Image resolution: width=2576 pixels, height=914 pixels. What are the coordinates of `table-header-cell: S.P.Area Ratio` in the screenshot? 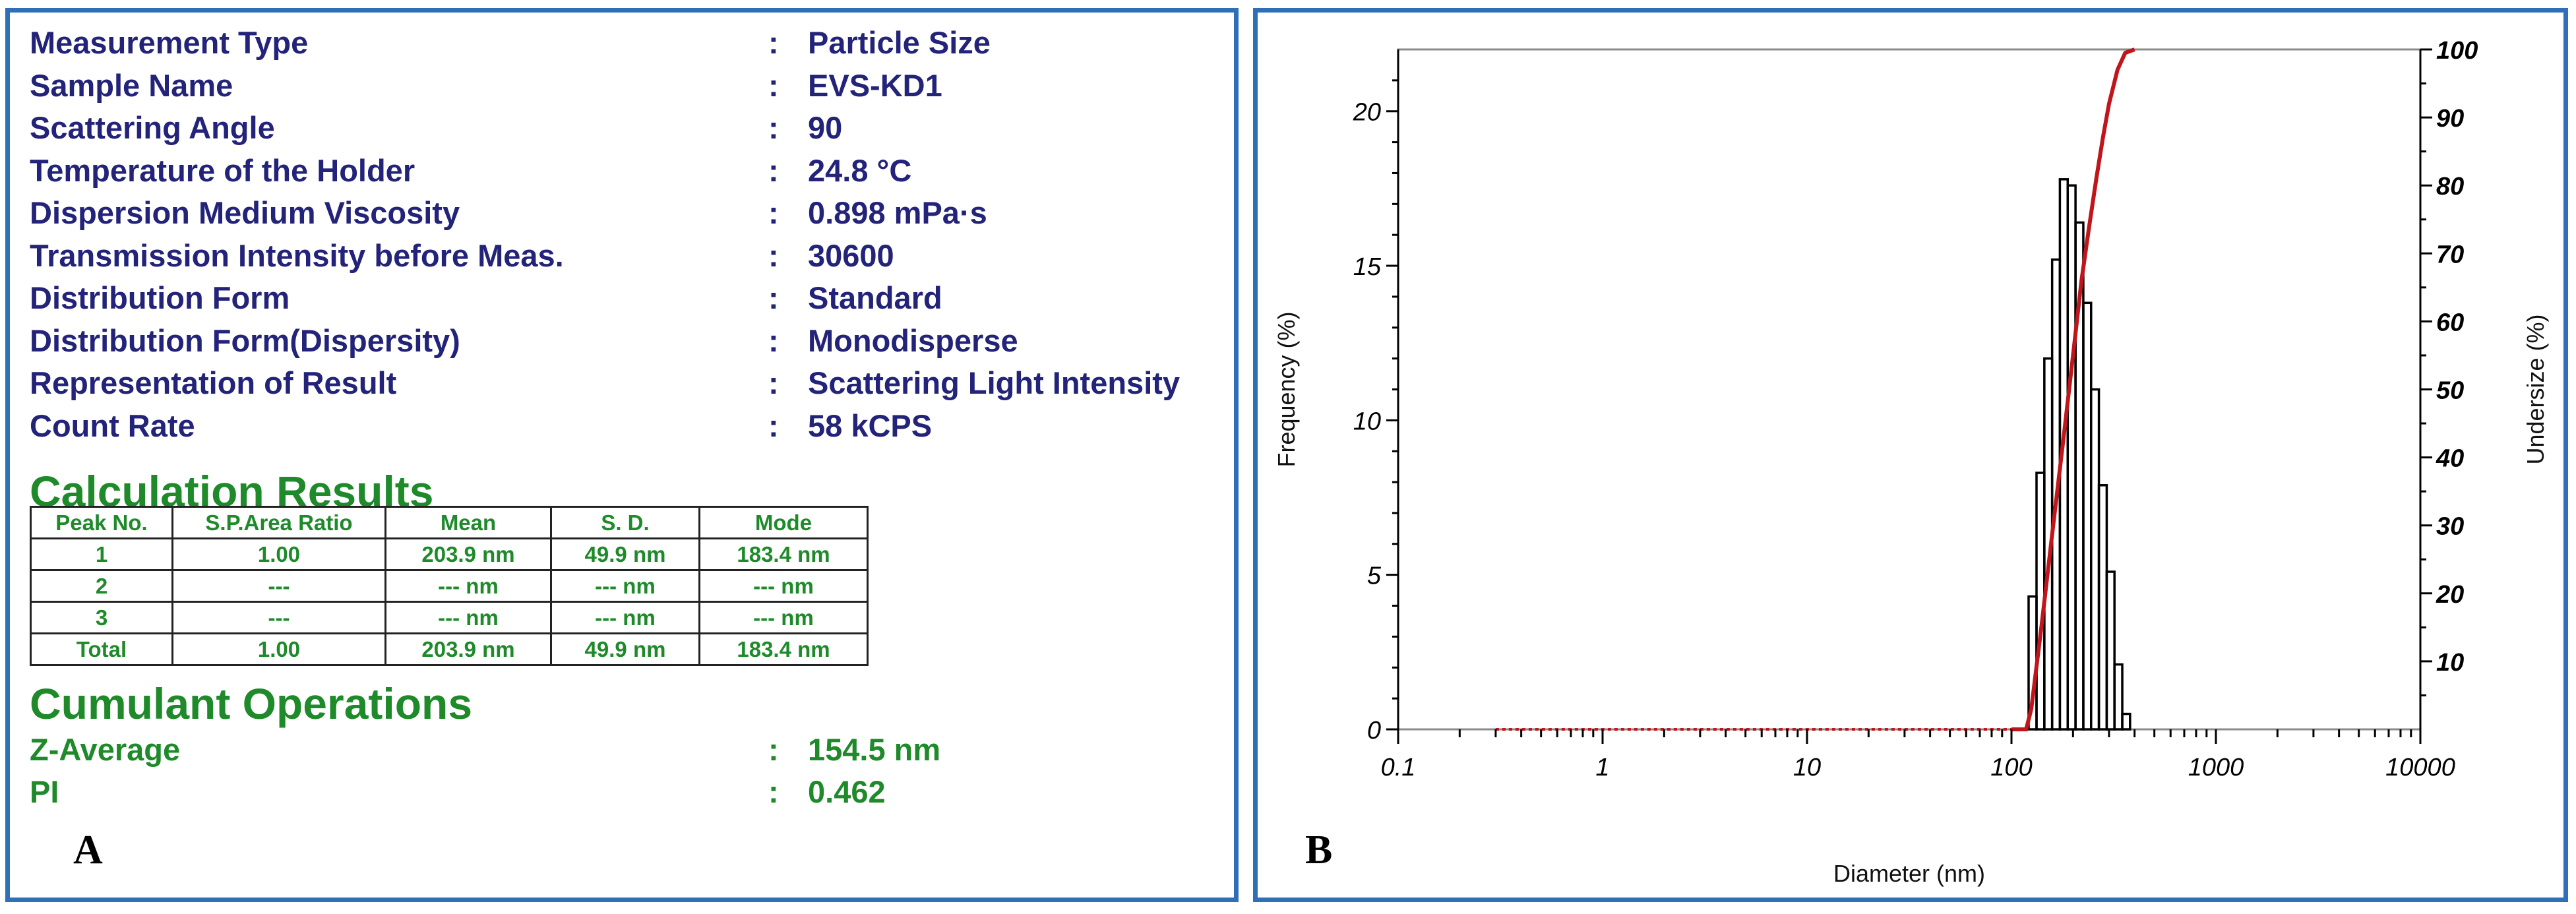 It's located at (278, 522).